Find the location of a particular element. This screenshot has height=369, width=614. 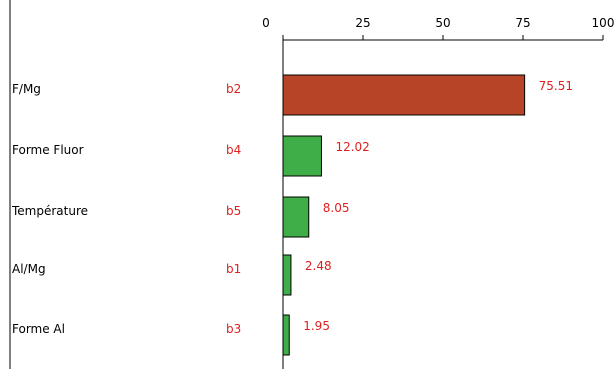

x-tick-label: 75 is located at coordinates (522, 23).